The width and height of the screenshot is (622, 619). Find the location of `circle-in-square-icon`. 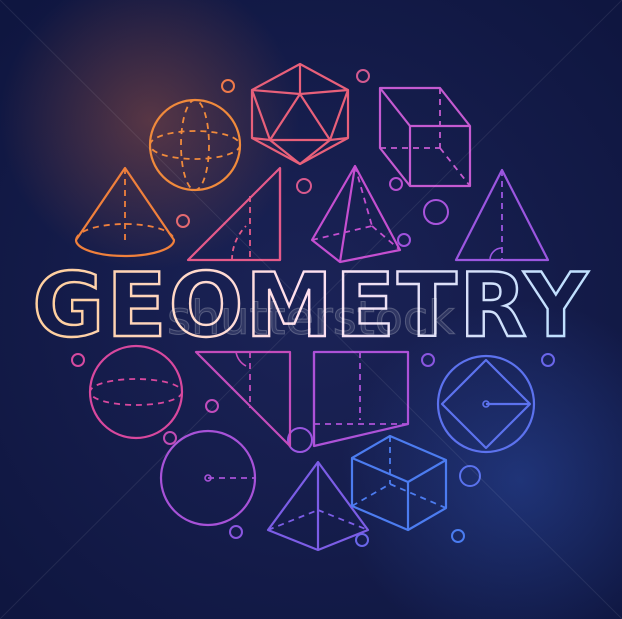

circle-in-square-icon is located at coordinates (486, 404).